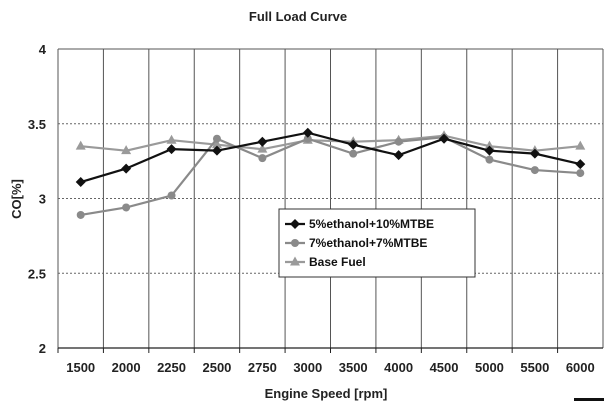 The width and height of the screenshot is (605, 403). What do you see at coordinates (43, 49) in the screenshot?
I see `y-tick-label: 4` at bounding box center [43, 49].